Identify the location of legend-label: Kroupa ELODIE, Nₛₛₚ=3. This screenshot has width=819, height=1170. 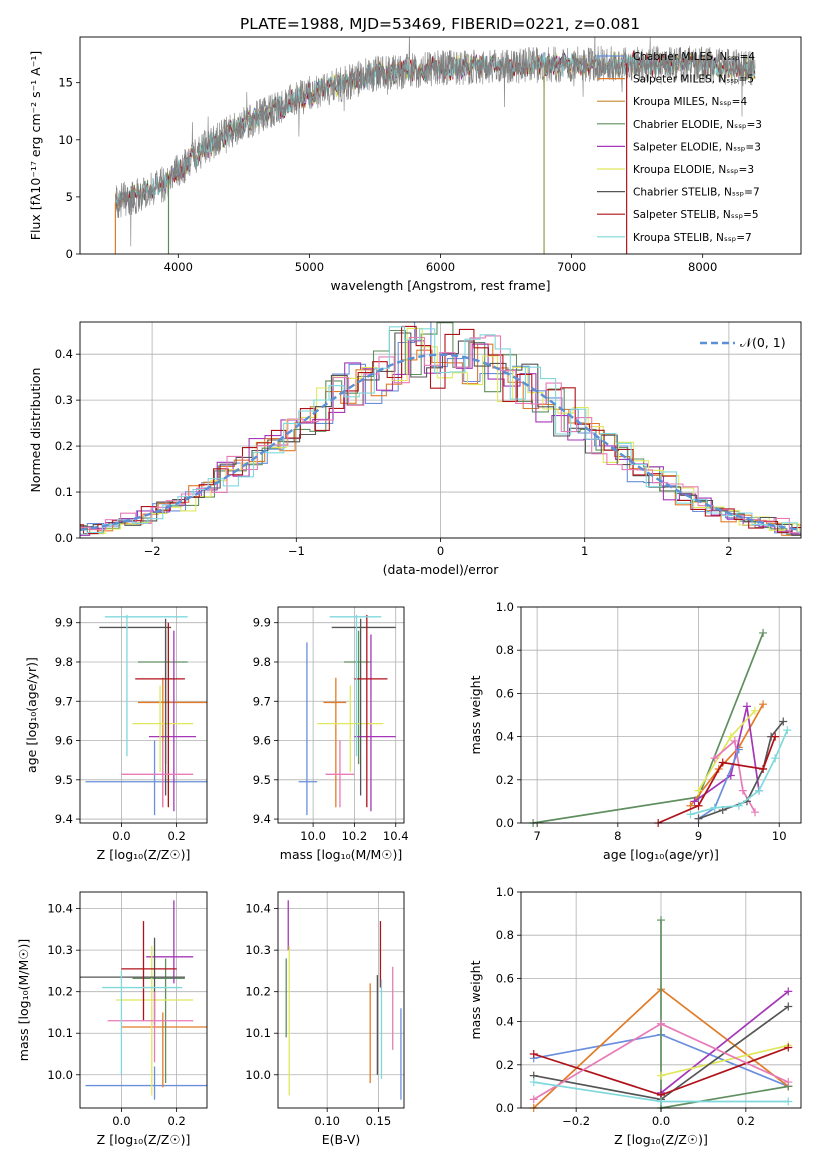
(693, 170).